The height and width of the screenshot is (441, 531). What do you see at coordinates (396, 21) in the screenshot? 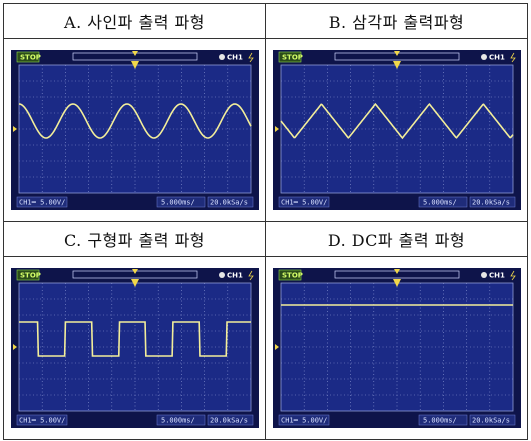
I see `caption-triangle: B. 삼각파 출력파형` at bounding box center [396, 21].